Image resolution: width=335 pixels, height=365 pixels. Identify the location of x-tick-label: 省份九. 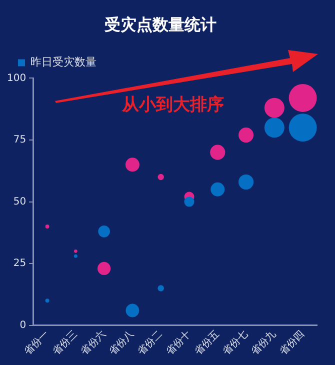
(263, 343).